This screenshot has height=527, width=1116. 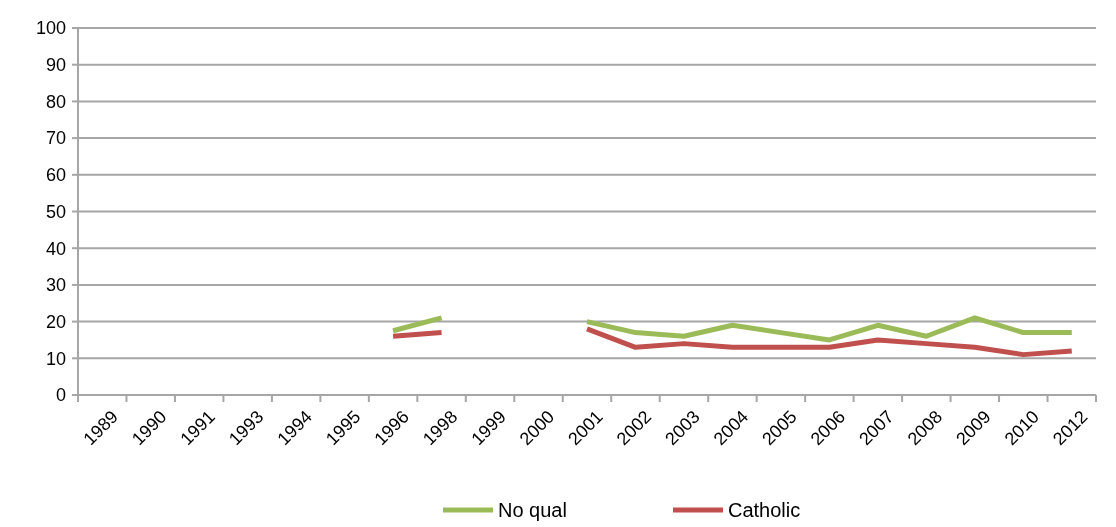 What do you see at coordinates (50, 28) in the screenshot?
I see `y-tick-label: 100` at bounding box center [50, 28].